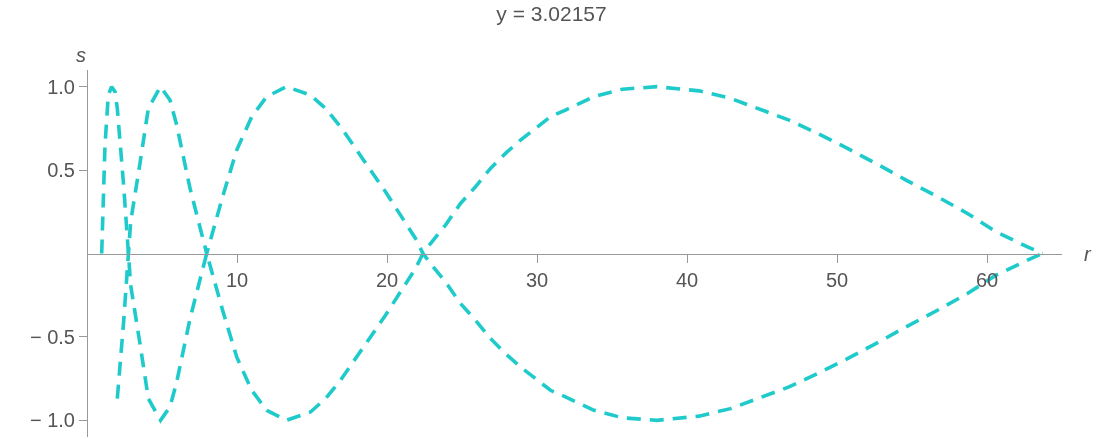 This screenshot has width=1103, height=439. Describe the element at coordinates (837, 279) in the screenshot. I see `x-tick-label: 50` at that location.